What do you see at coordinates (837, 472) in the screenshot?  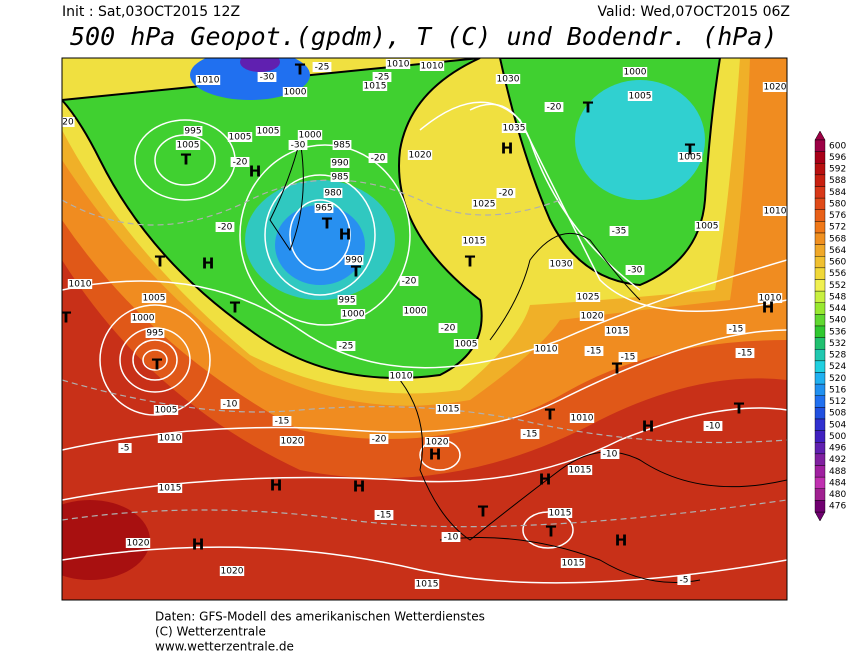 I see `colorbar-label: 488` at bounding box center [837, 472].